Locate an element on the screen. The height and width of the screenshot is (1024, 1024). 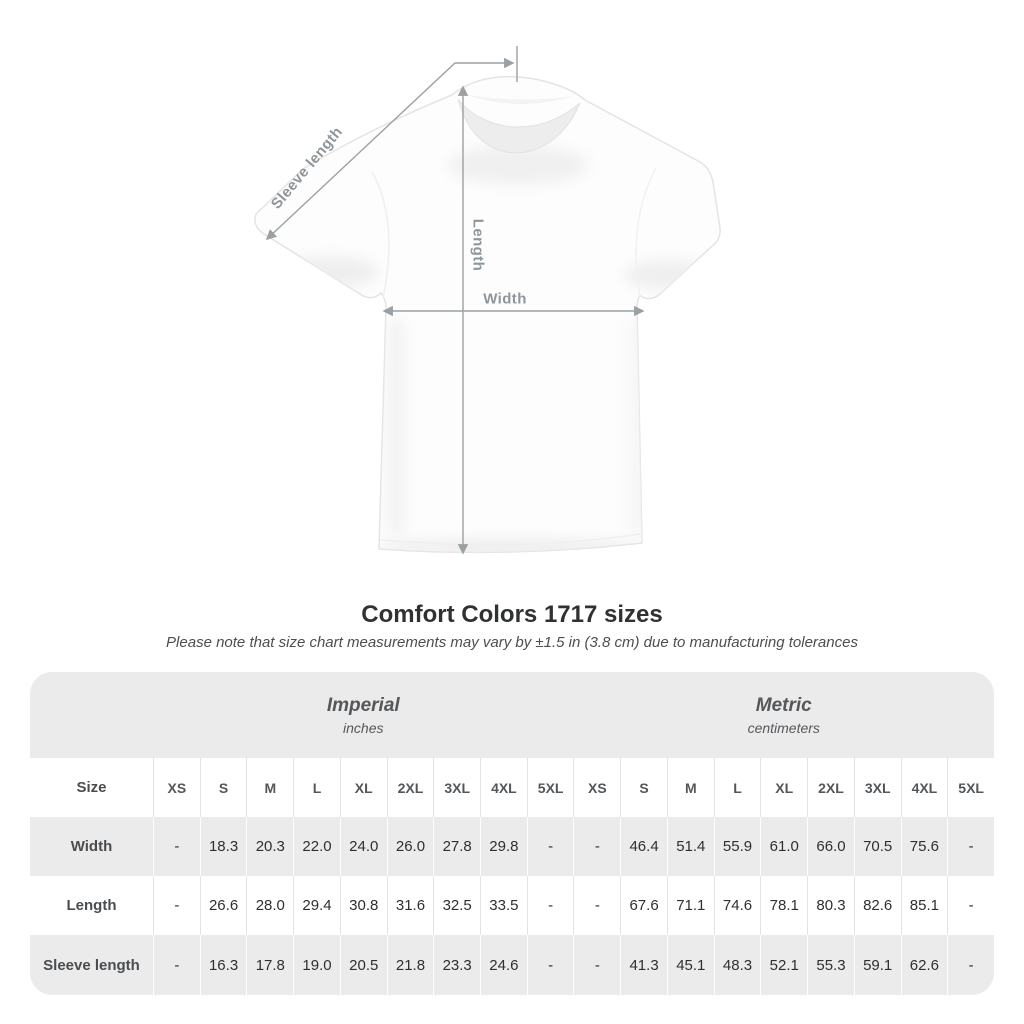
imperial-value-cell: 24.0 is located at coordinates (363, 846).